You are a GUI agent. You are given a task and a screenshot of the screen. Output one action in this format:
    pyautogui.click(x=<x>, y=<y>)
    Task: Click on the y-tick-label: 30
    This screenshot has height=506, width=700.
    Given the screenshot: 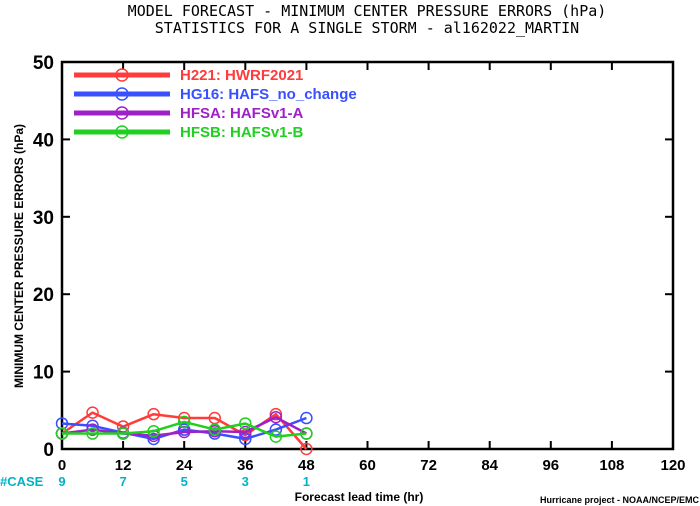 What is the action you would take?
    pyautogui.click(x=43, y=218)
    